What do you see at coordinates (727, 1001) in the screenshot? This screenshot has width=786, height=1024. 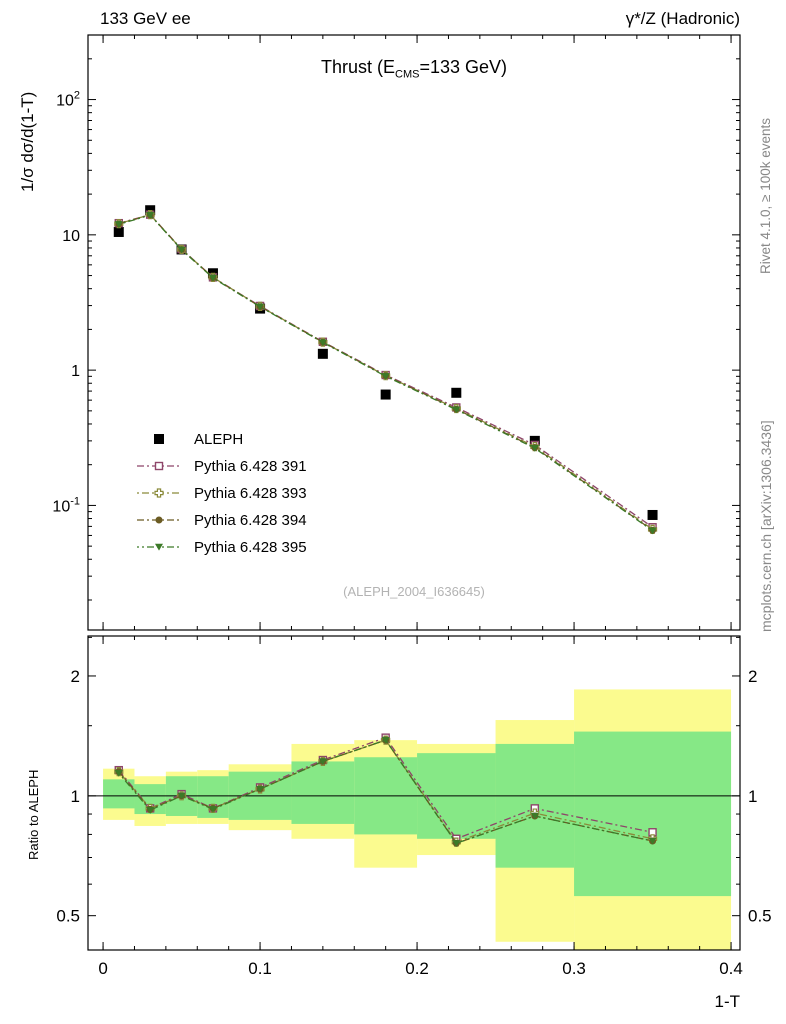 I see `x-axis-label: 1-T` at bounding box center [727, 1001].